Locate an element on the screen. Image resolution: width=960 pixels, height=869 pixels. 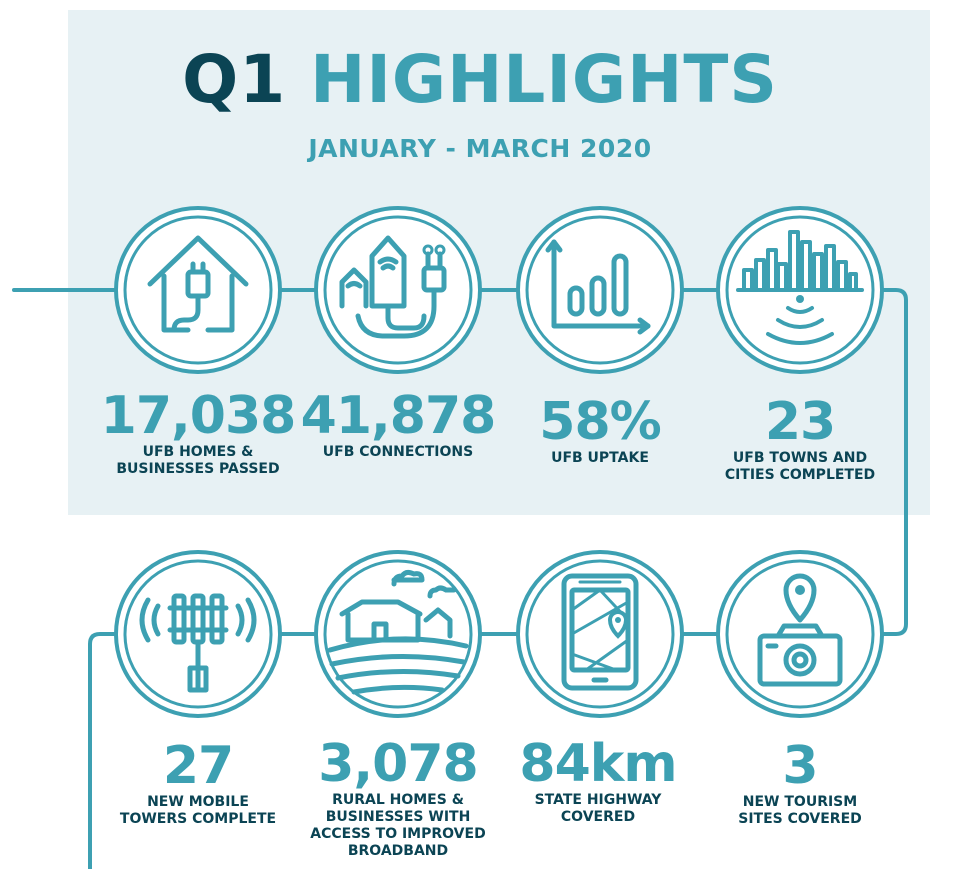
stat-state-highway: 84km STATE HIGHWAY COVERED is located at coordinates (598, 781).